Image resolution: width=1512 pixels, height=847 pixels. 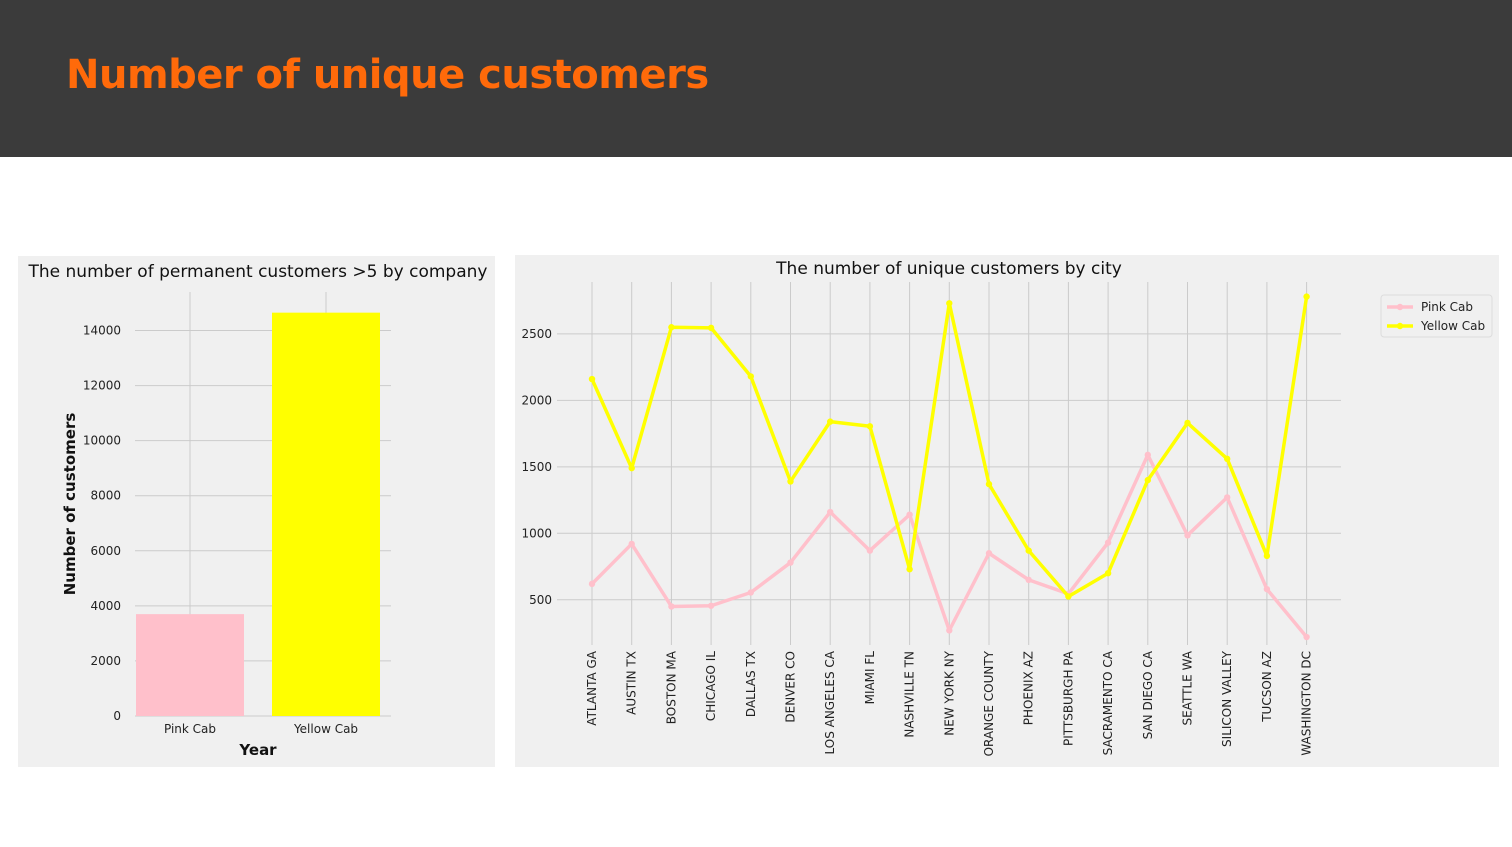 I want to click on line-xtick-label: SEATTLE WA, so click(x=1188, y=687).